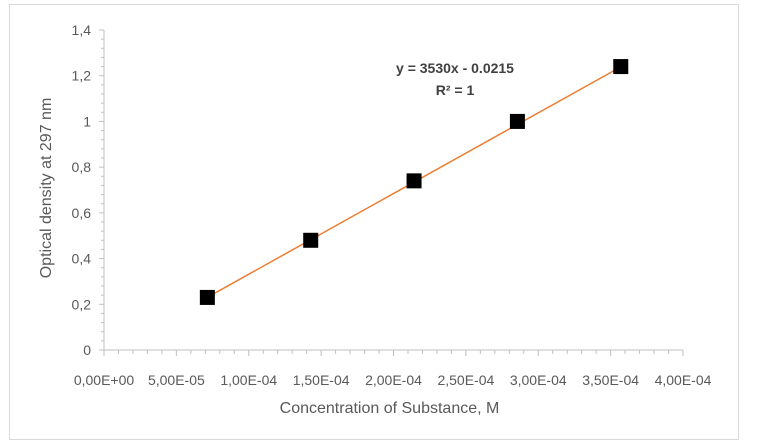 The height and width of the screenshot is (446, 783). I want to click on x-tick-label: 1,00E-04, so click(248, 380).